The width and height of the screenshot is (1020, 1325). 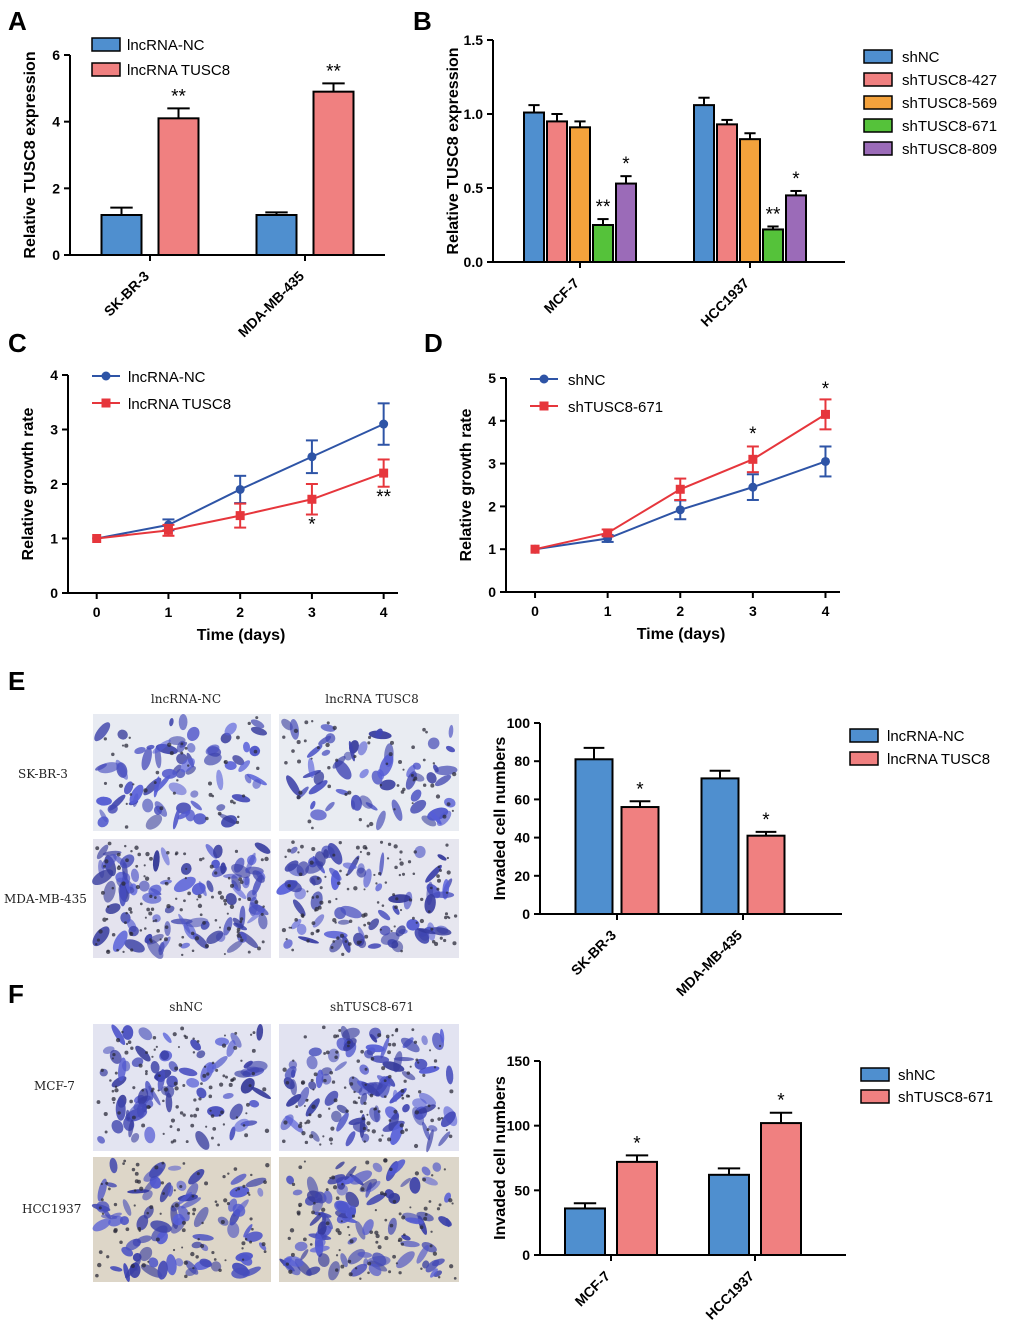 I want to click on micrograph-grid-f: shNC shTUSC8-671 MCF-7 HCC1937, so click(x=240, y=1141).